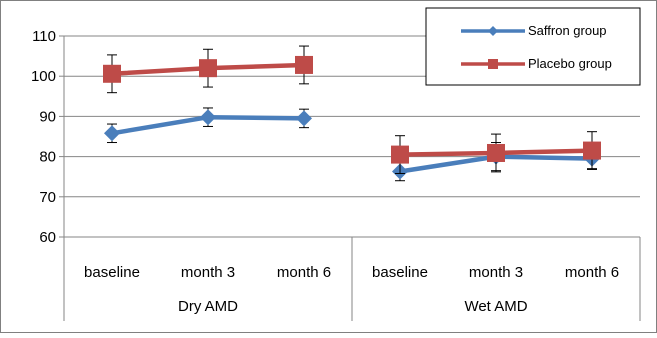 This screenshot has width=657, height=338. What do you see at coordinates (47, 237) in the screenshot?
I see `y-tick-label: 60` at bounding box center [47, 237].